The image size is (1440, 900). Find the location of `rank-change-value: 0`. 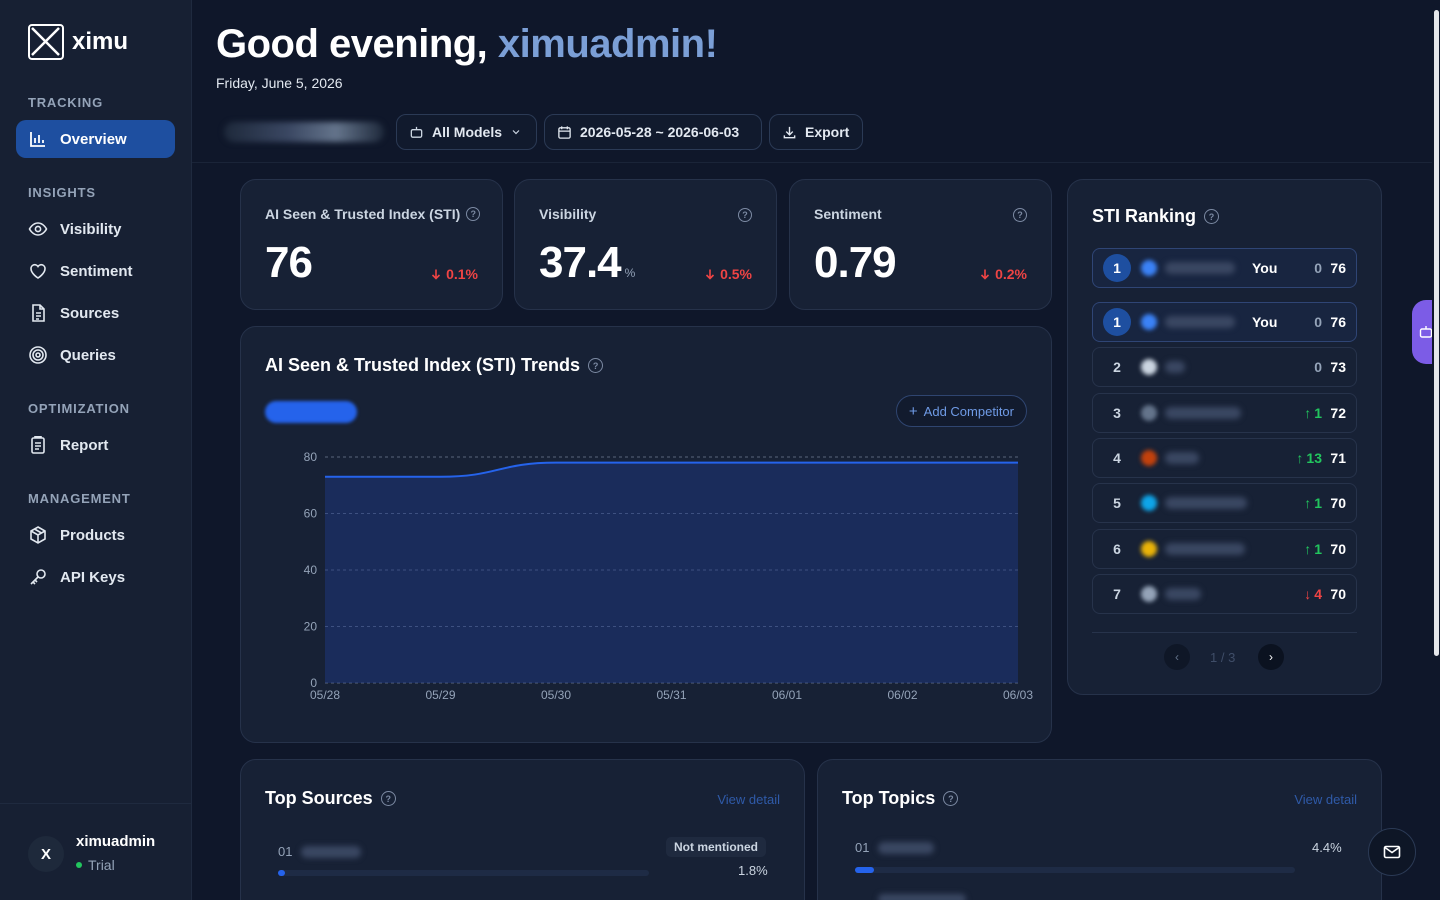

rank-change-value: 0 is located at coordinates (1318, 322).